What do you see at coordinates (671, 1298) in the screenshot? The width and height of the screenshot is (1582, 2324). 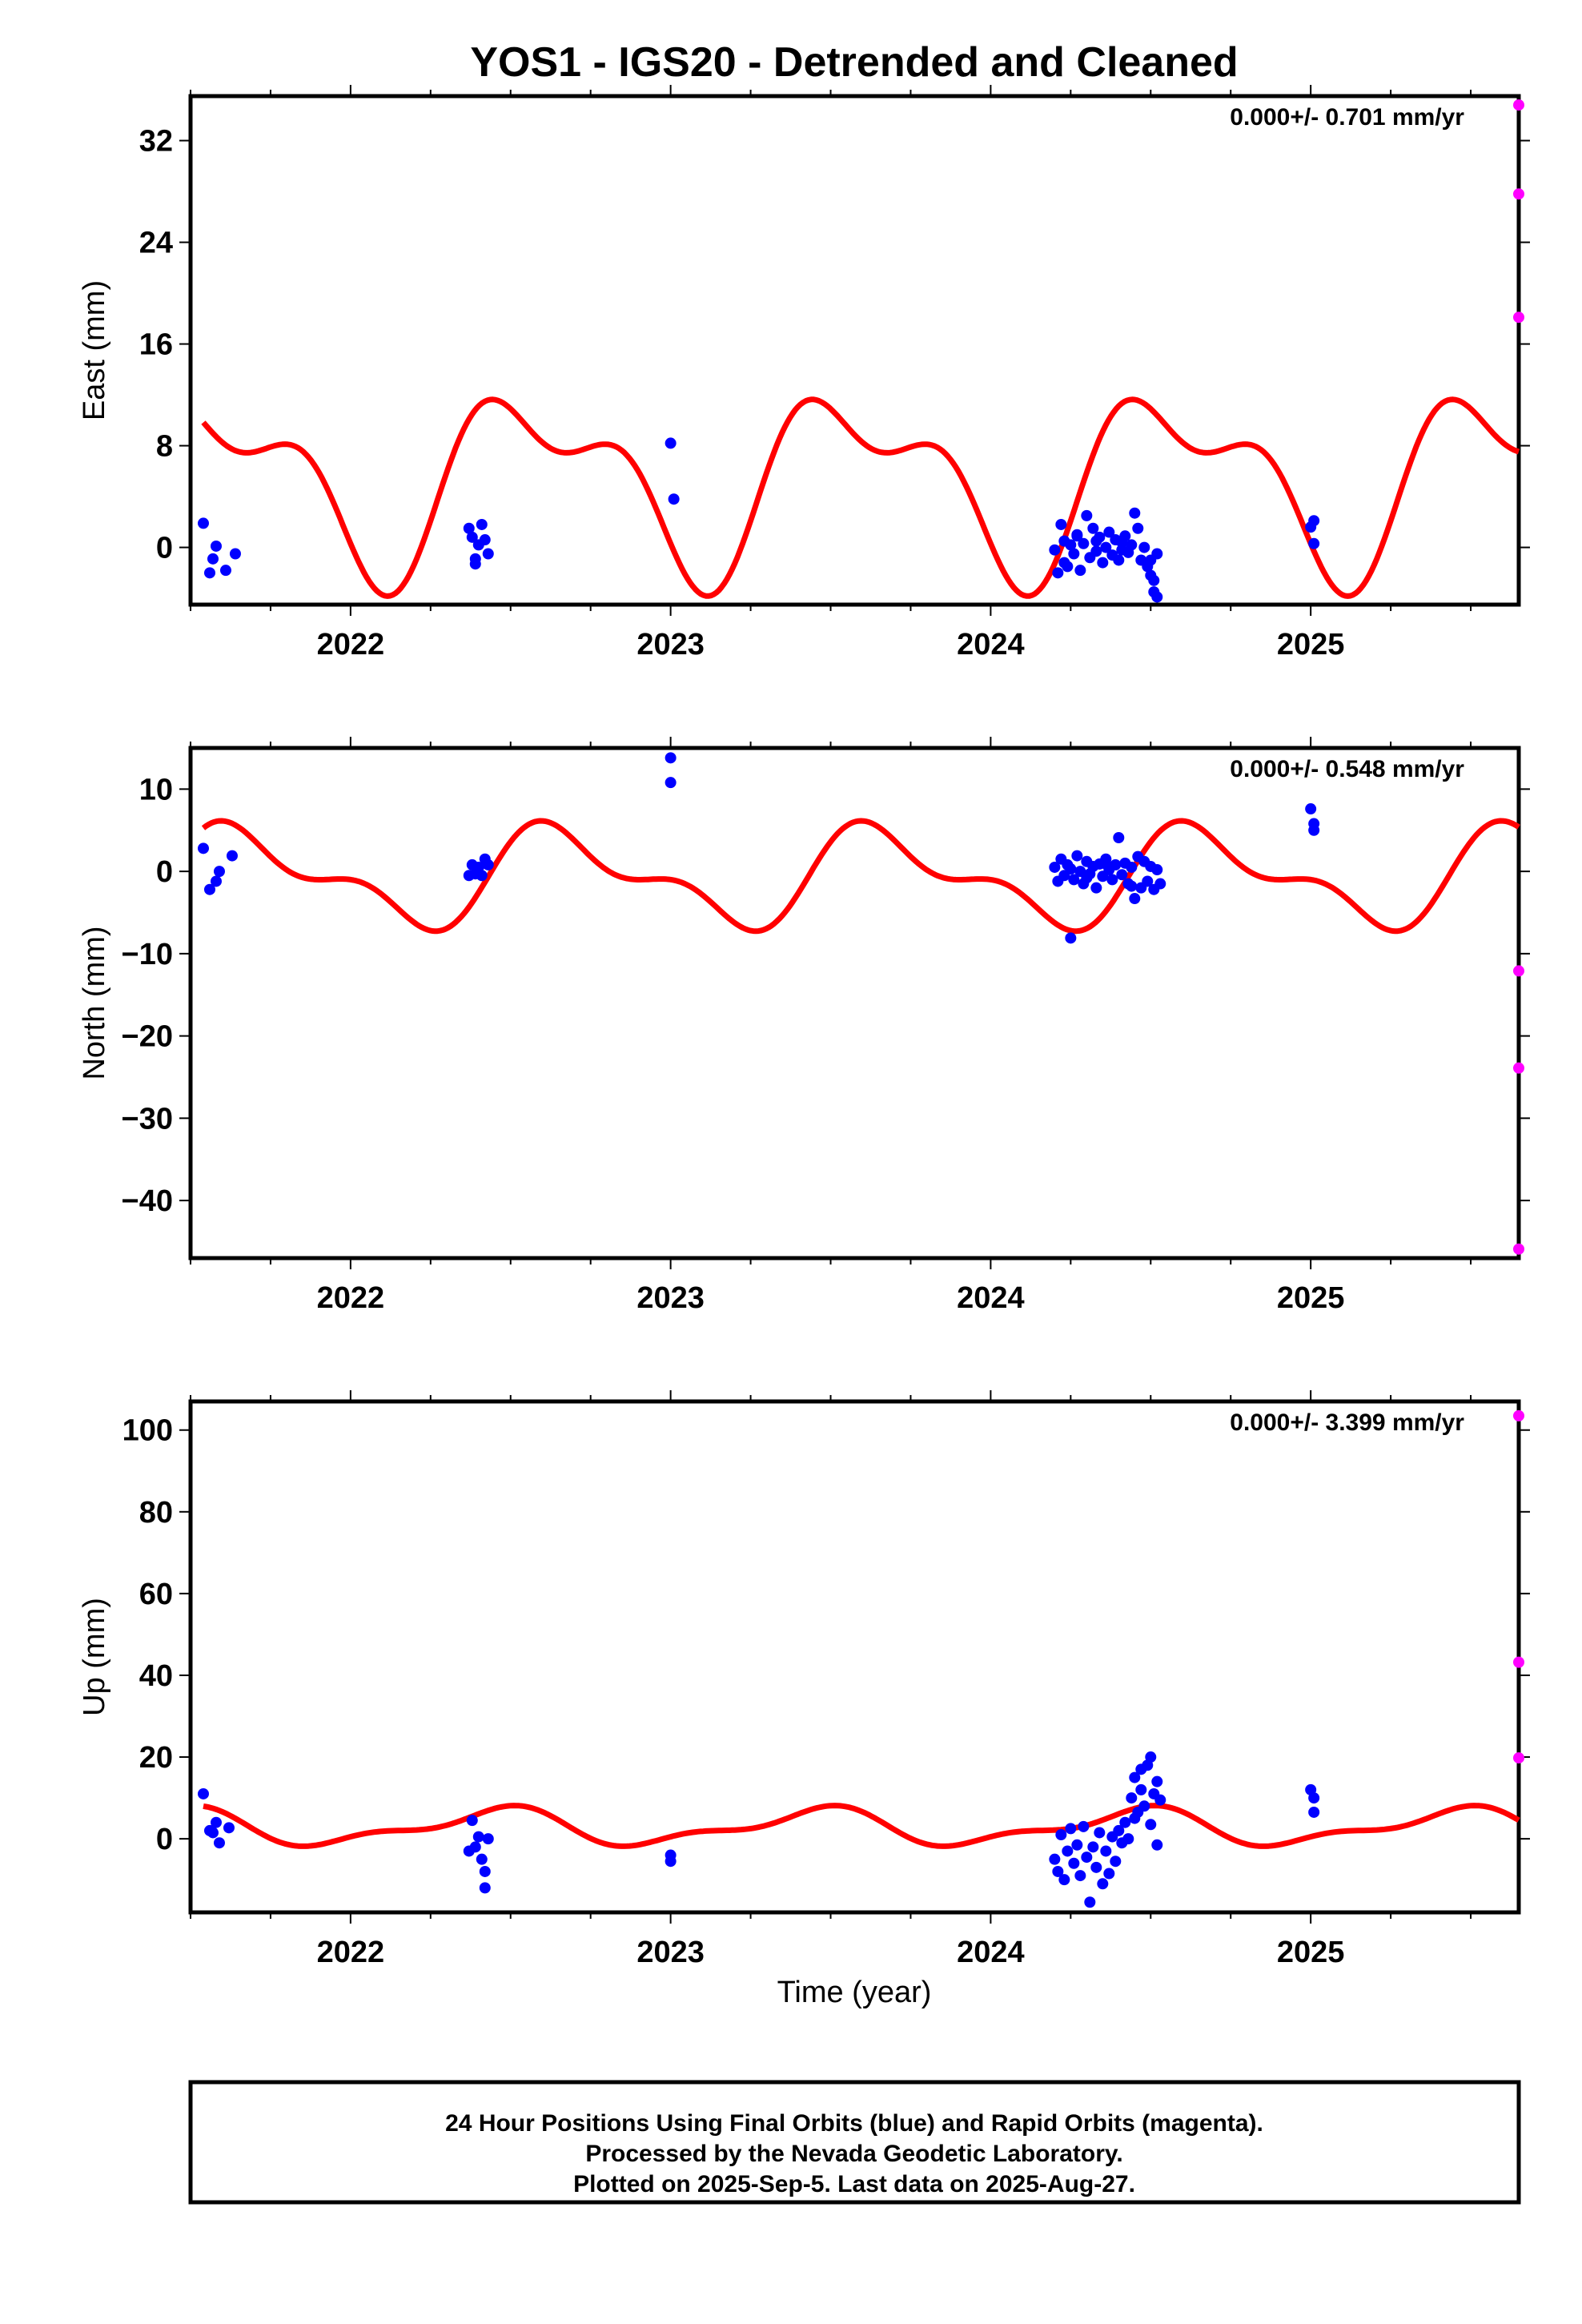 I see `north-x-tick-label: 2023` at bounding box center [671, 1298].